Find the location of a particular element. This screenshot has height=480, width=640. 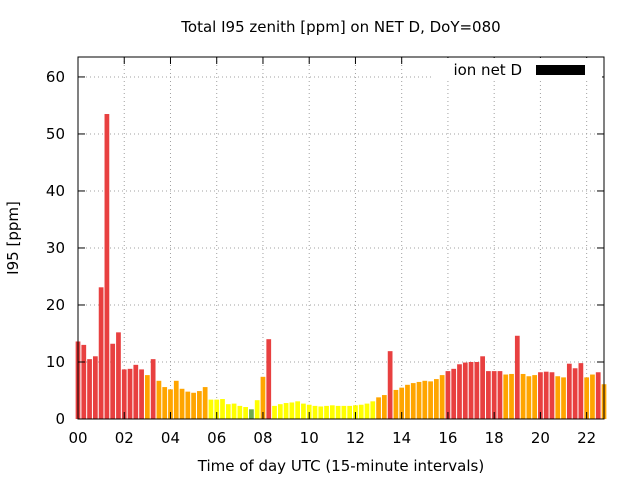

x-tick-label: 04 is located at coordinates (170, 438).